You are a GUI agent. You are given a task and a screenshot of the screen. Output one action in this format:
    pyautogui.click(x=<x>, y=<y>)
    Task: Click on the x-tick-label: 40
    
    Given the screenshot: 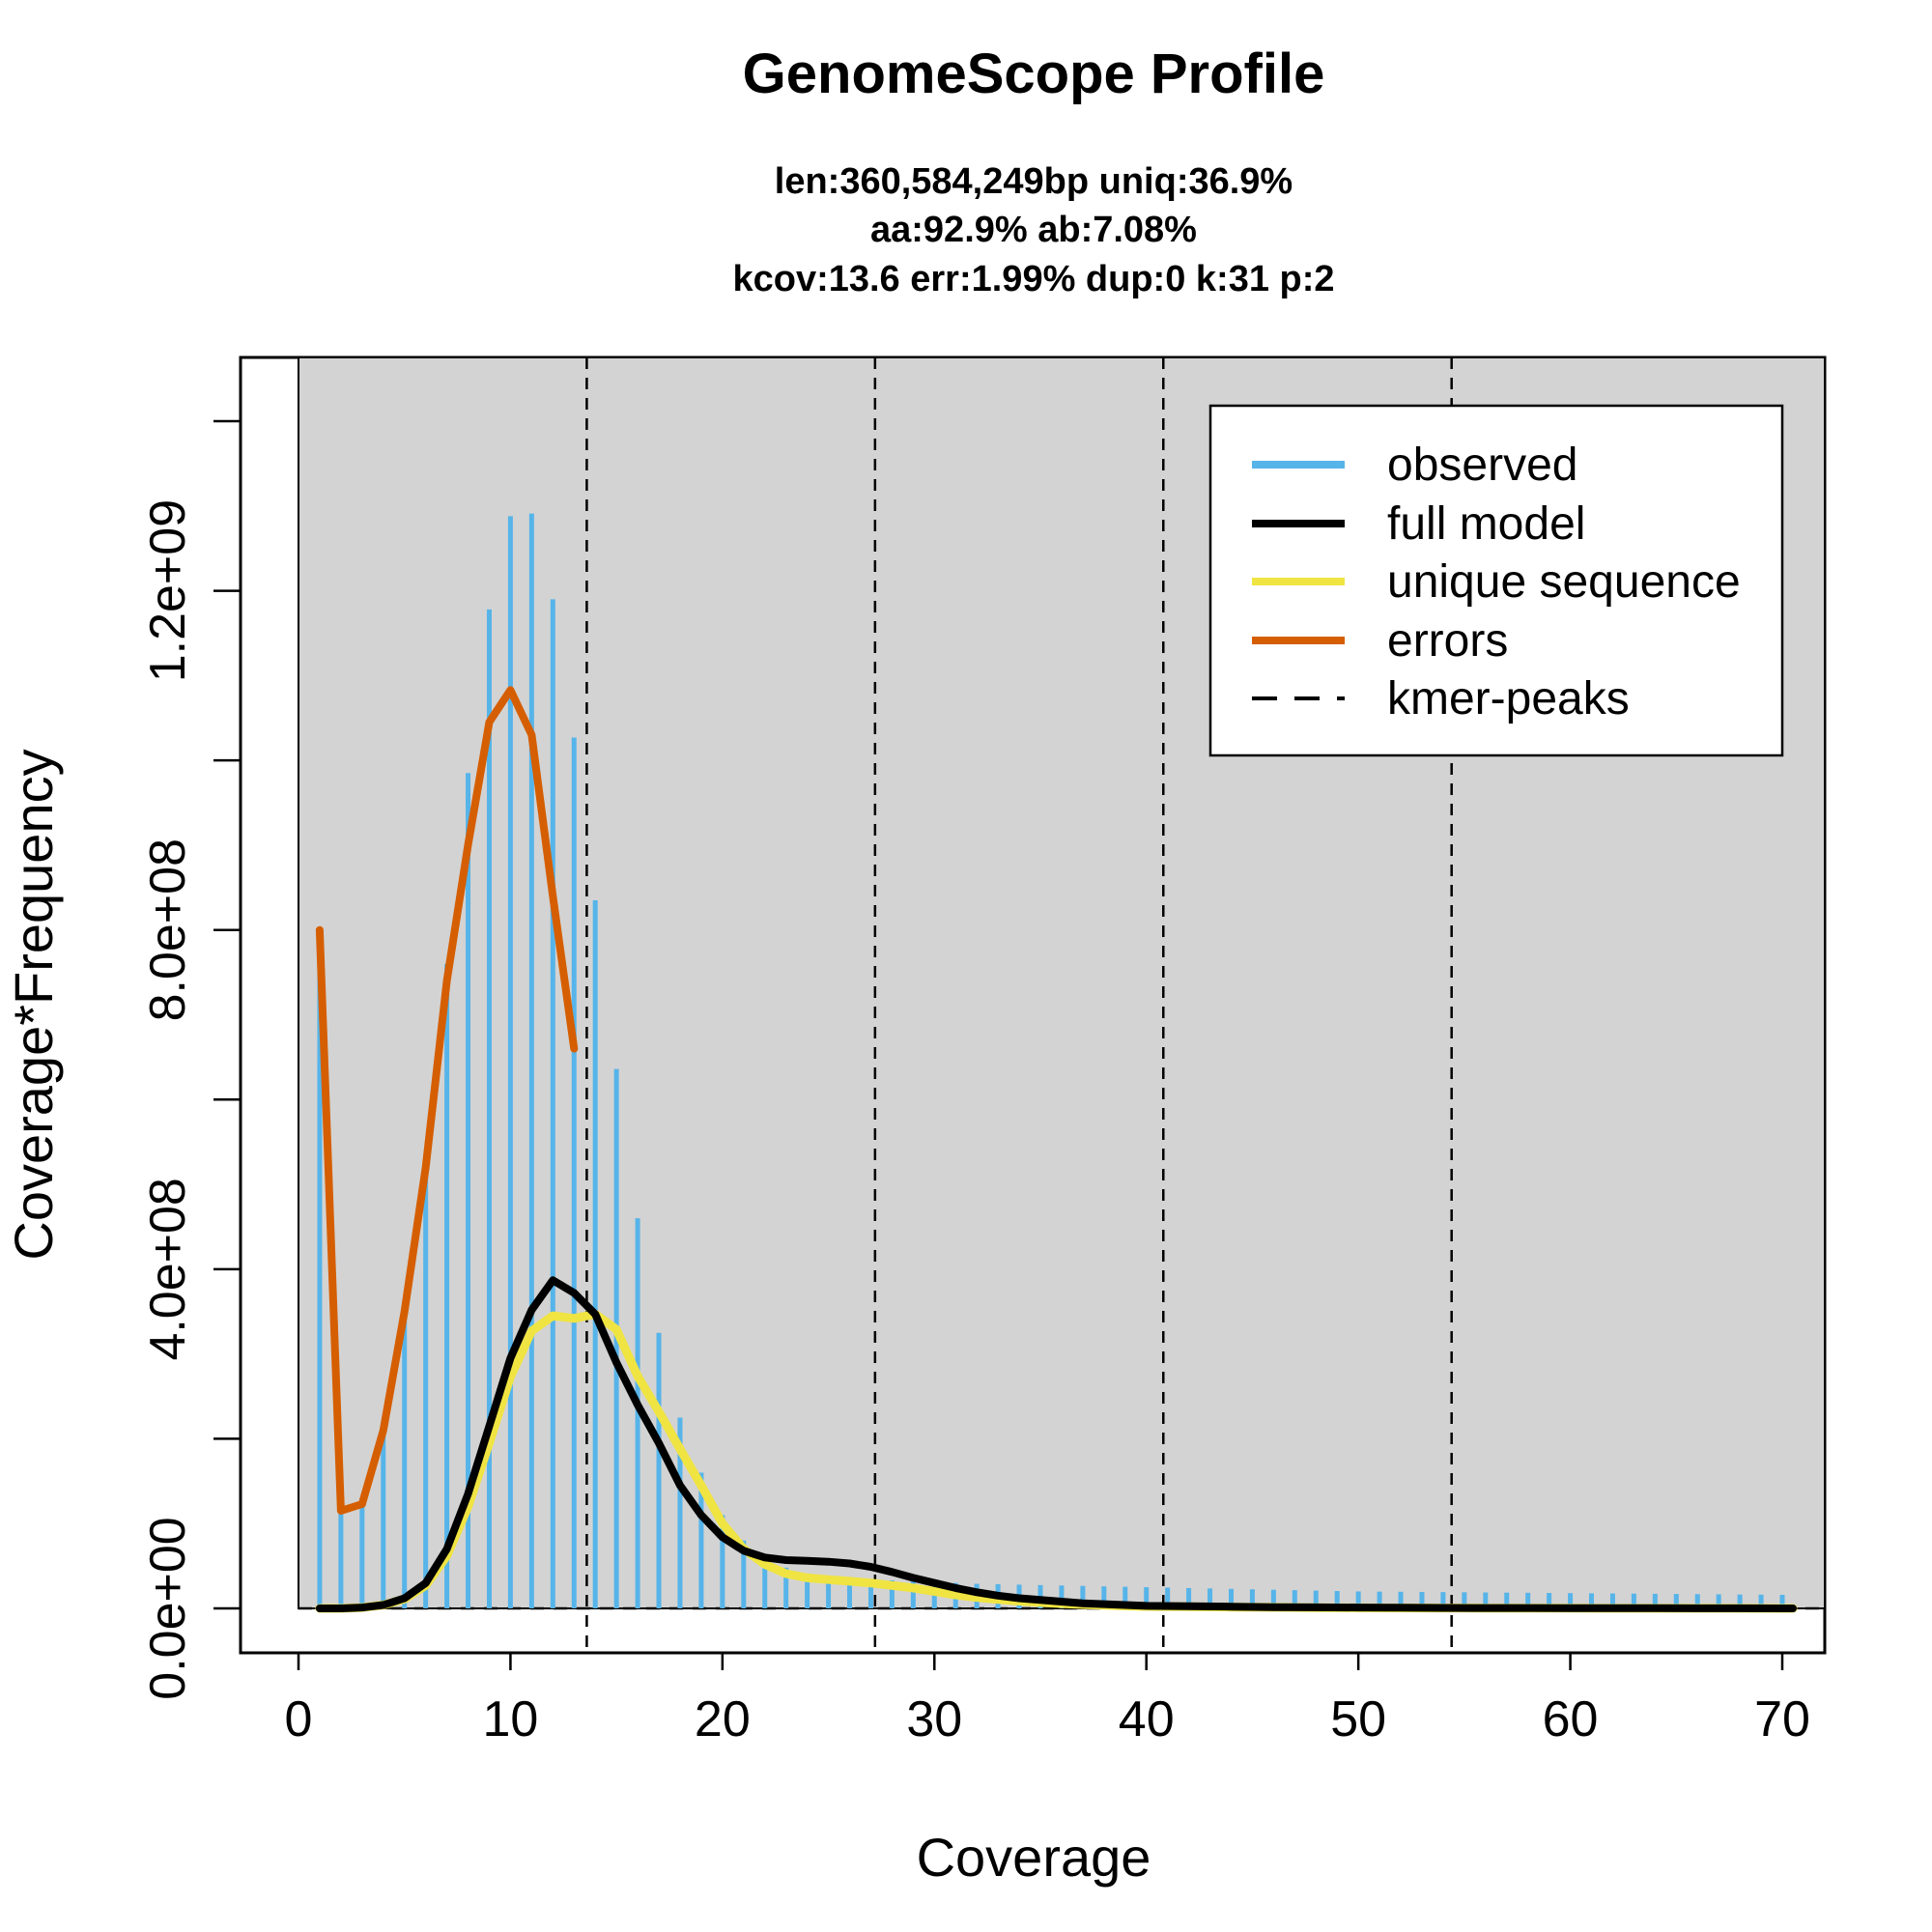 What is the action you would take?
    pyautogui.click(x=1147, y=1719)
    